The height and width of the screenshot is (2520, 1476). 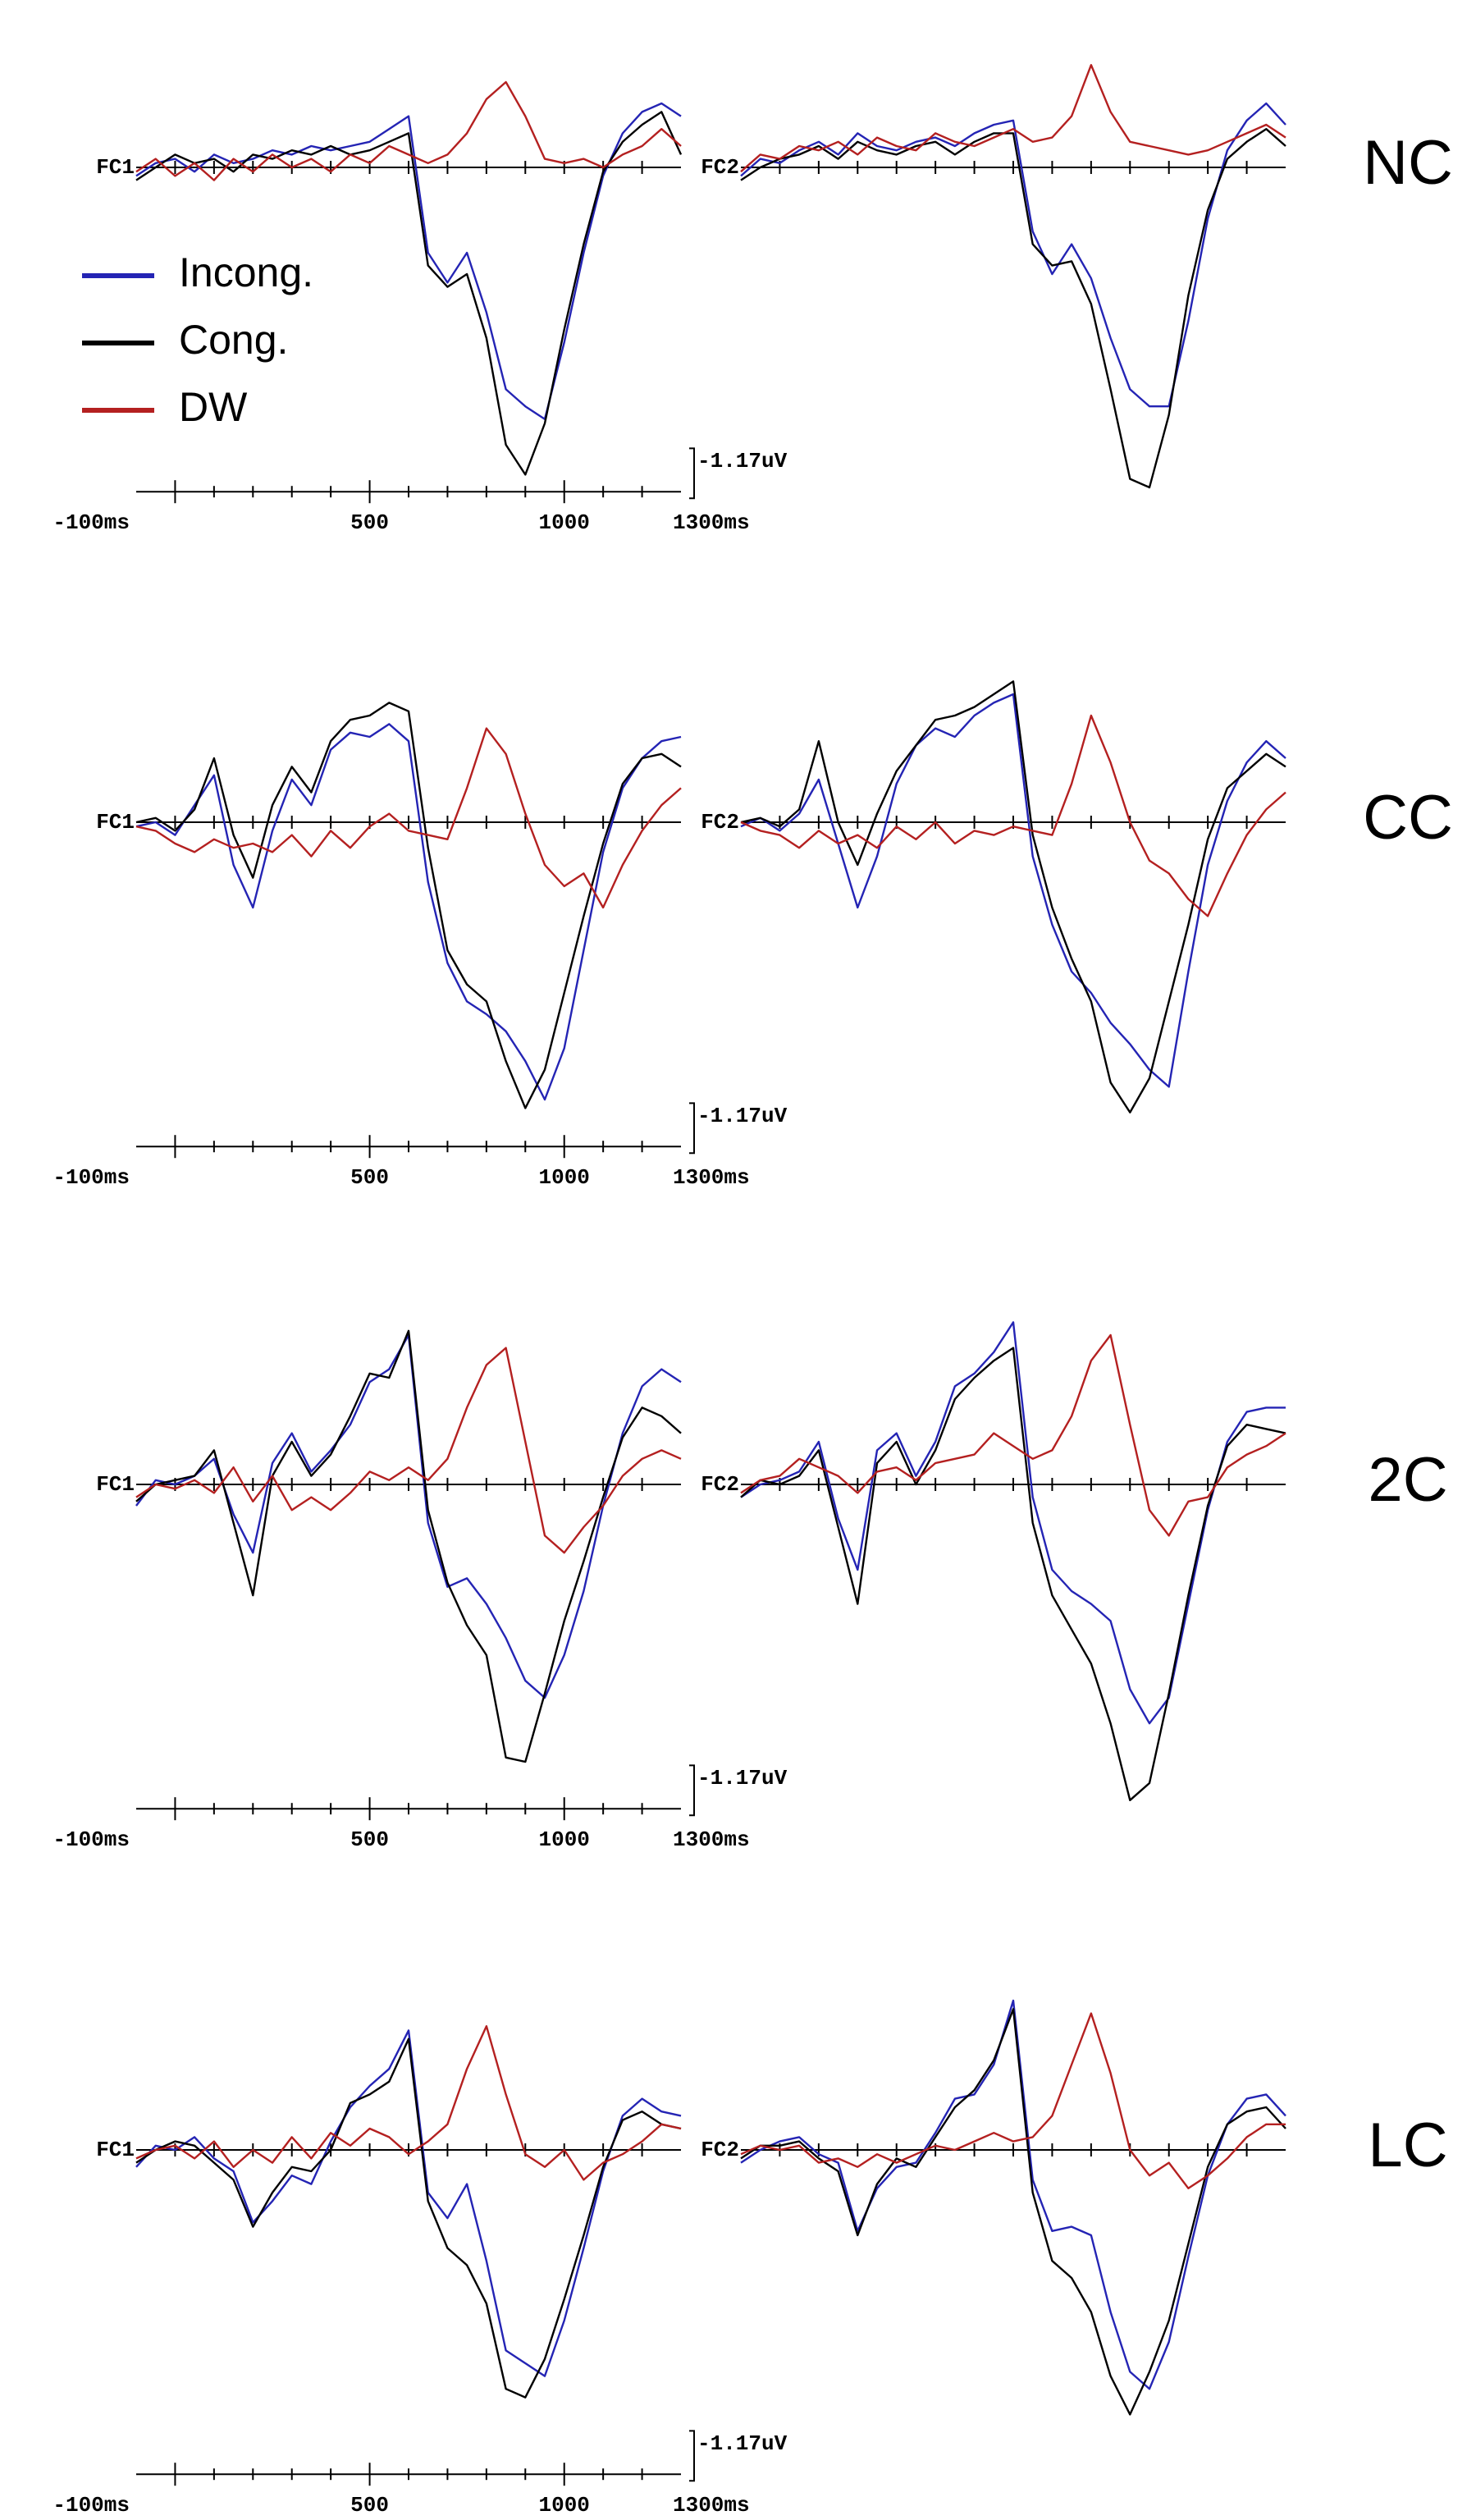 I want to click on row-label: 2C, so click(x=1407, y=1480).